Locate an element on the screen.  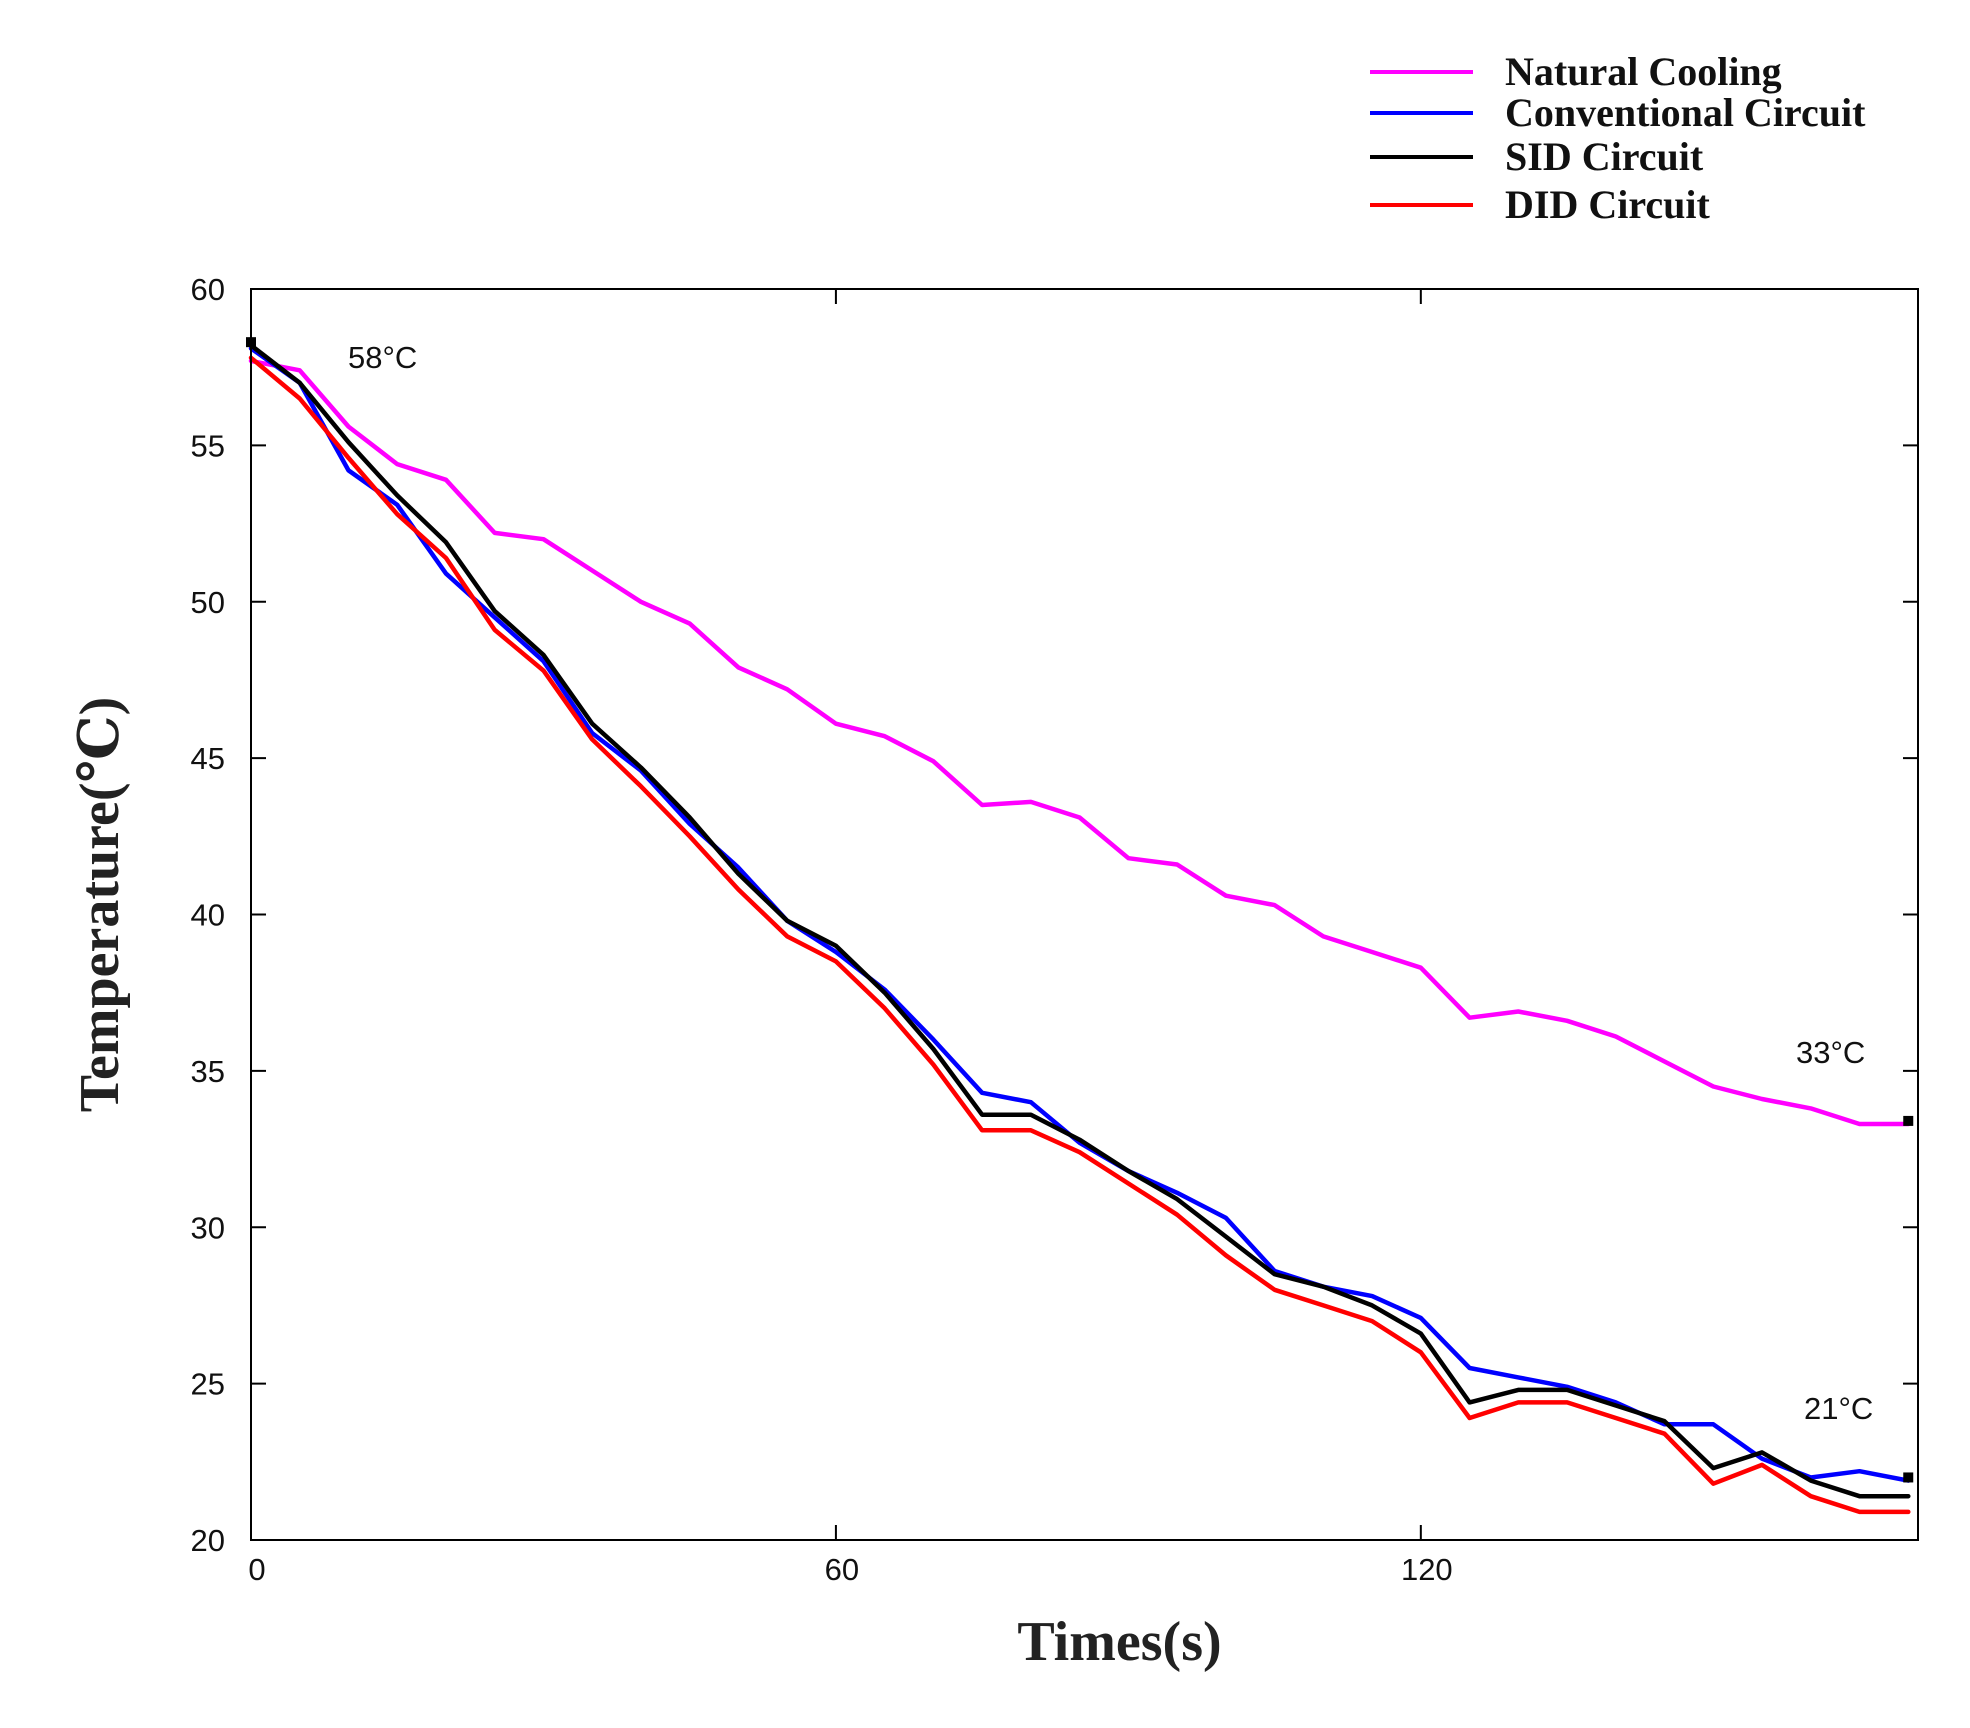
x-tick-label: 60 is located at coordinates (842, 1569).